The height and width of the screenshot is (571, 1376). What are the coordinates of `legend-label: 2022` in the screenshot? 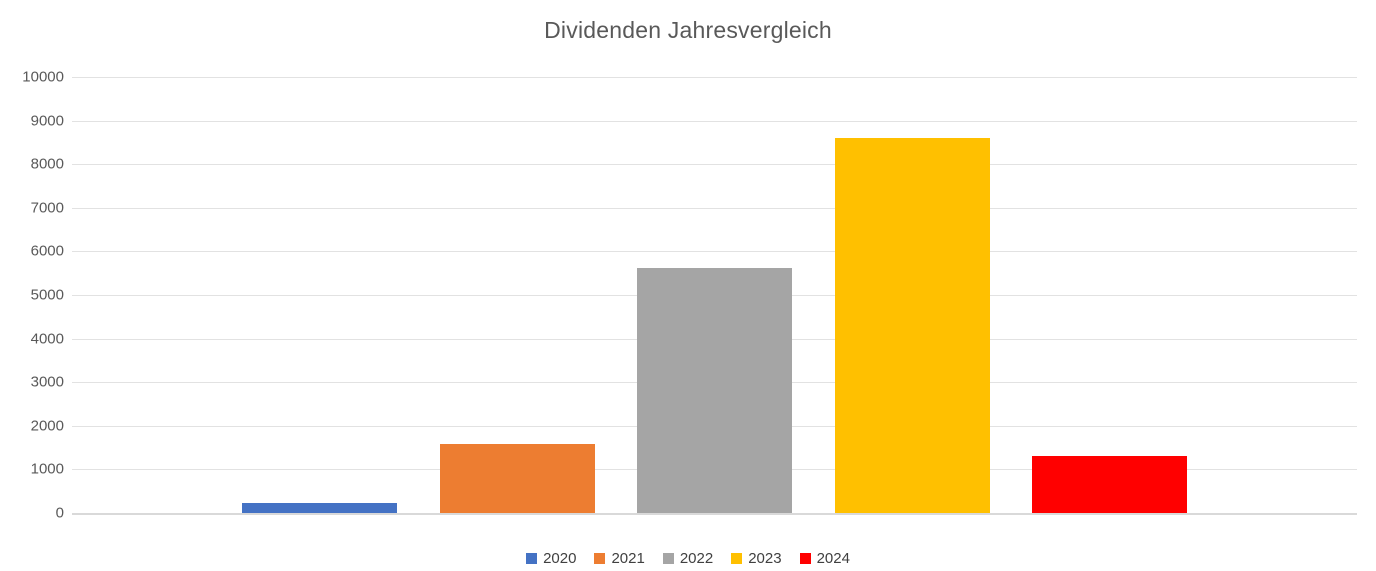 It's located at (696, 558).